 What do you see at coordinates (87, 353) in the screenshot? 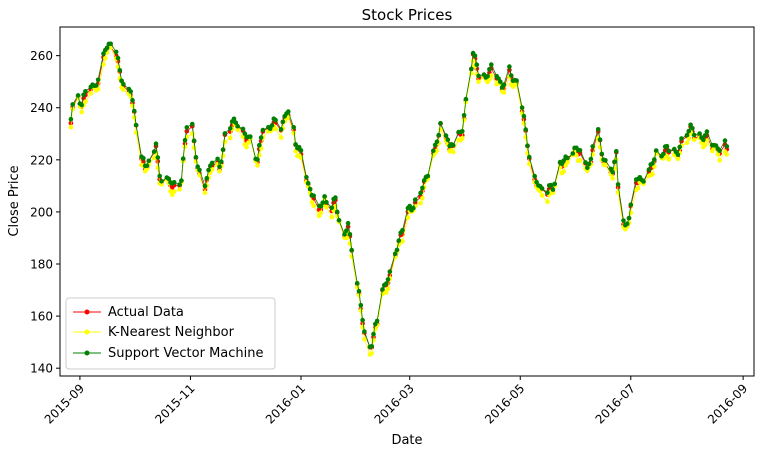
I see `legend-marker` at bounding box center [87, 353].